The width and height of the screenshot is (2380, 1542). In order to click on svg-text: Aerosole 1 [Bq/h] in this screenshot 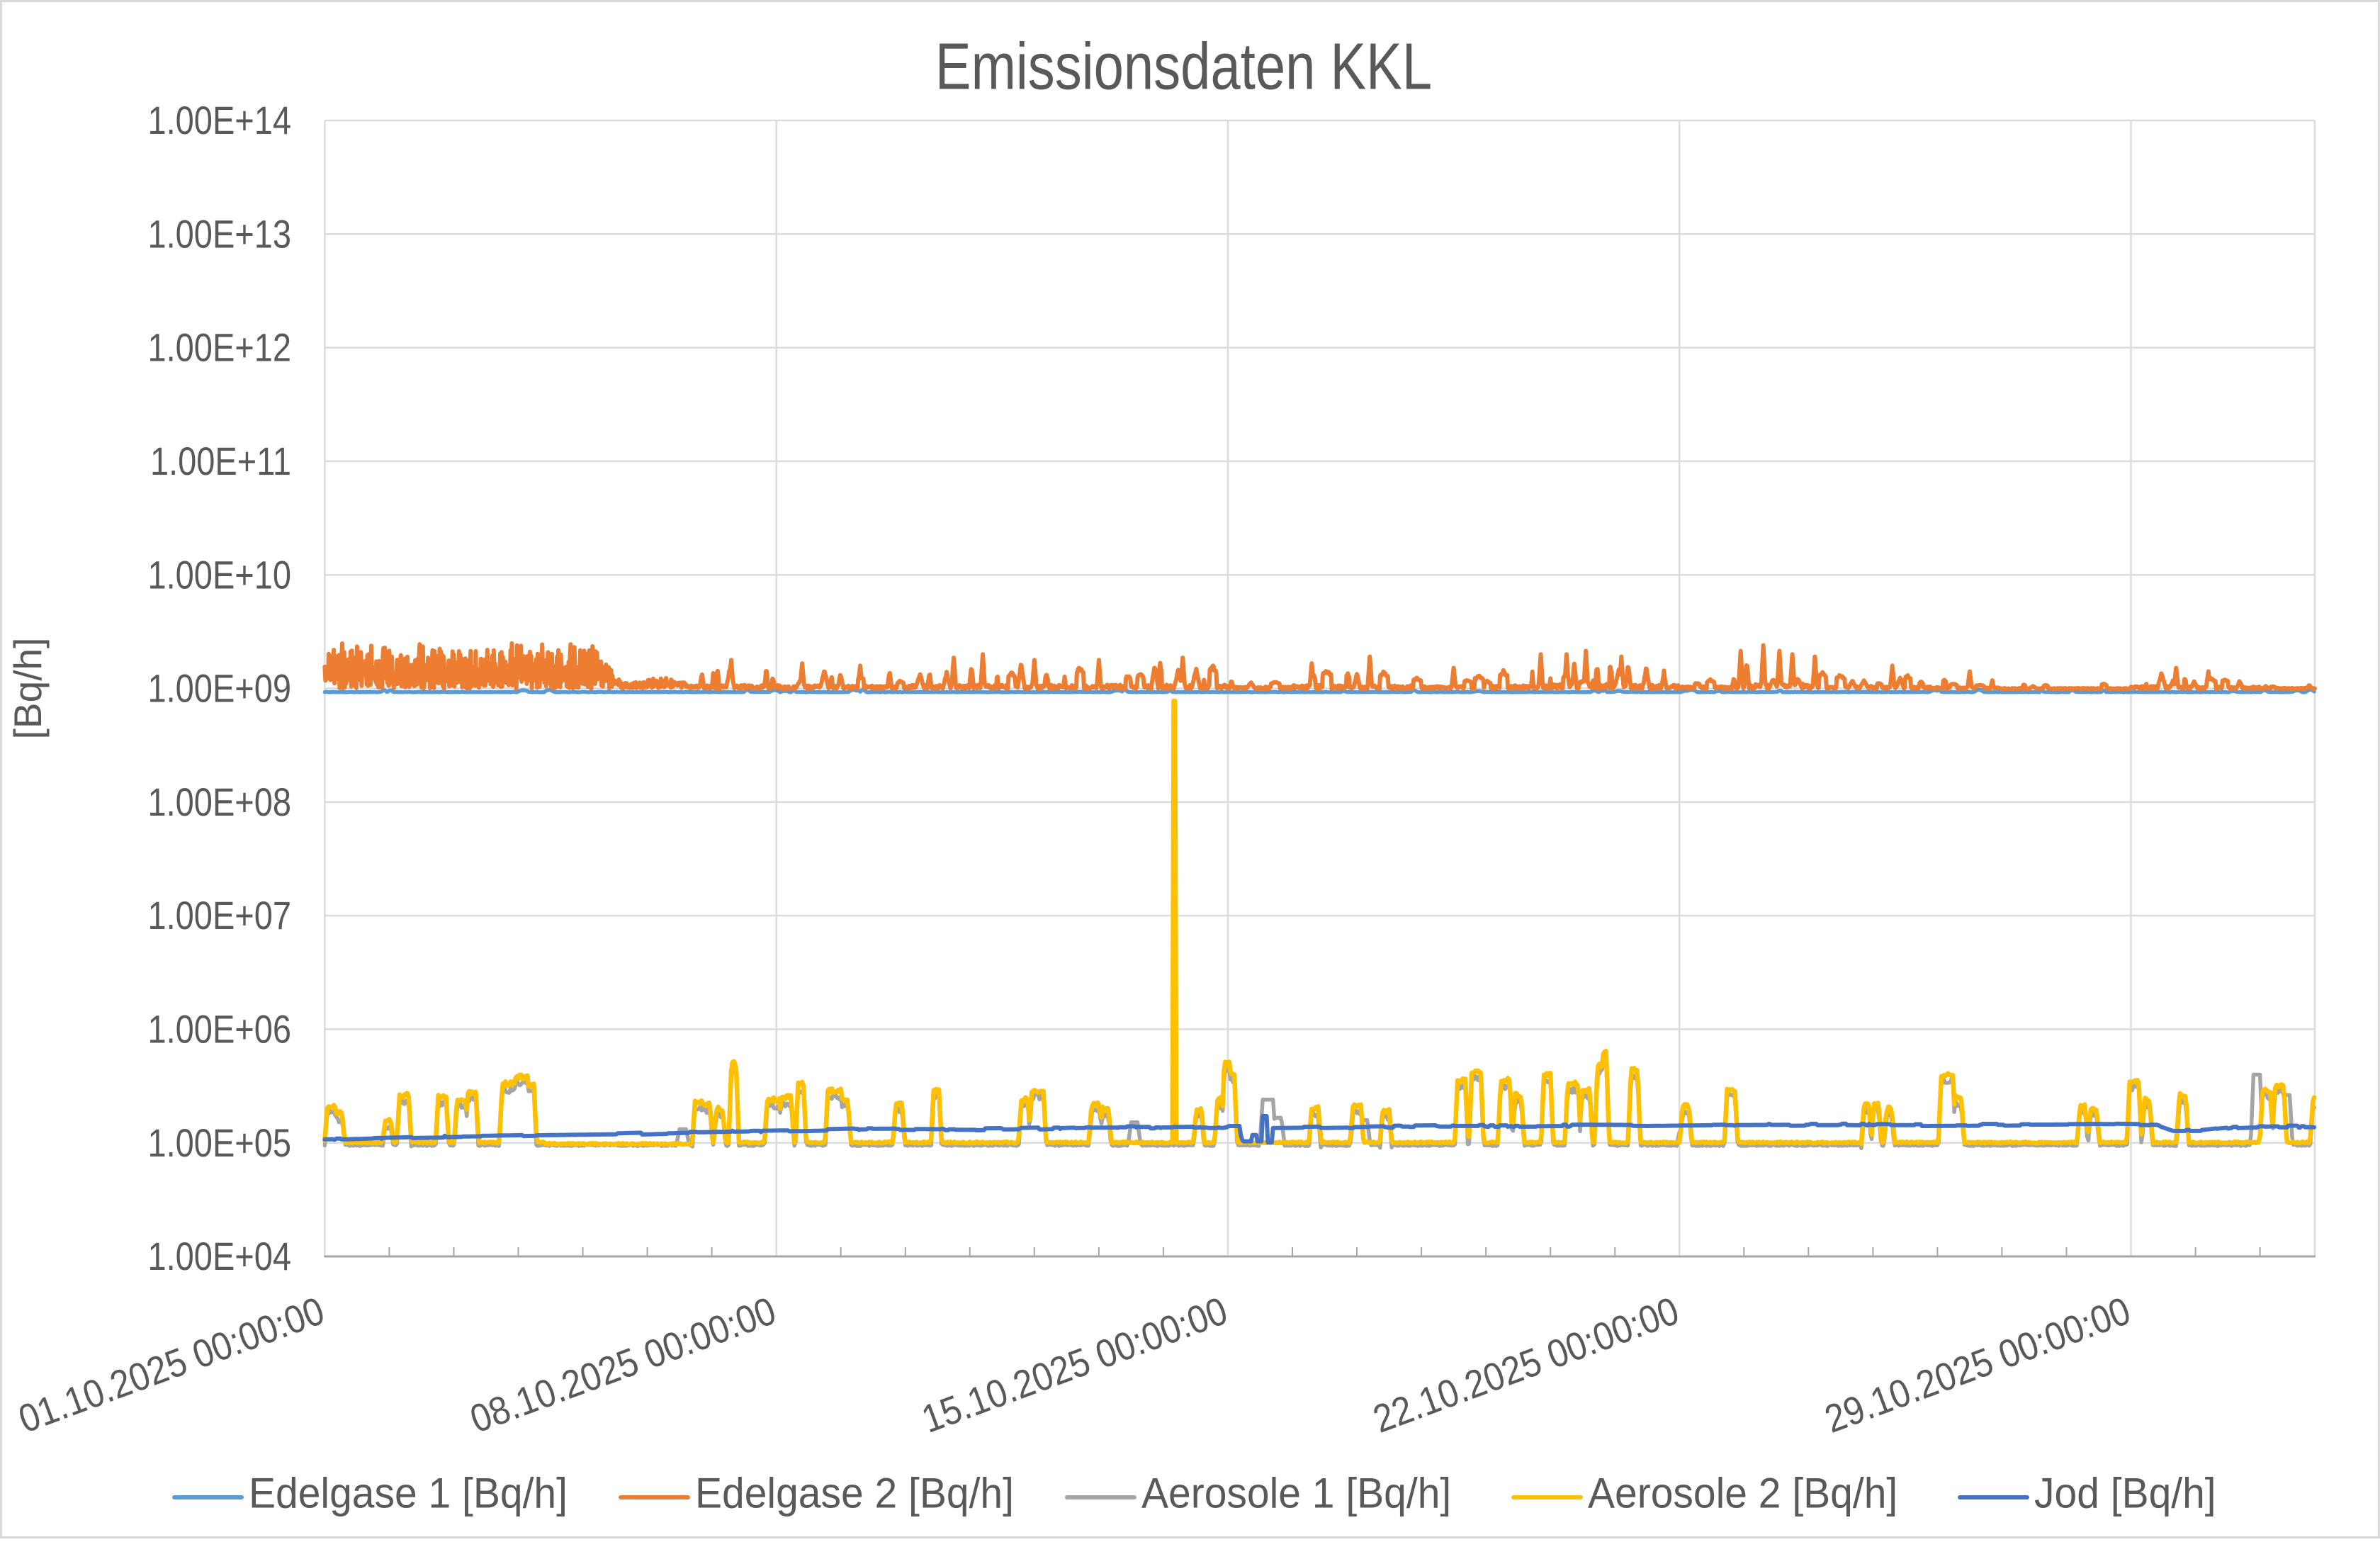, I will do `click(1296, 1494)`.